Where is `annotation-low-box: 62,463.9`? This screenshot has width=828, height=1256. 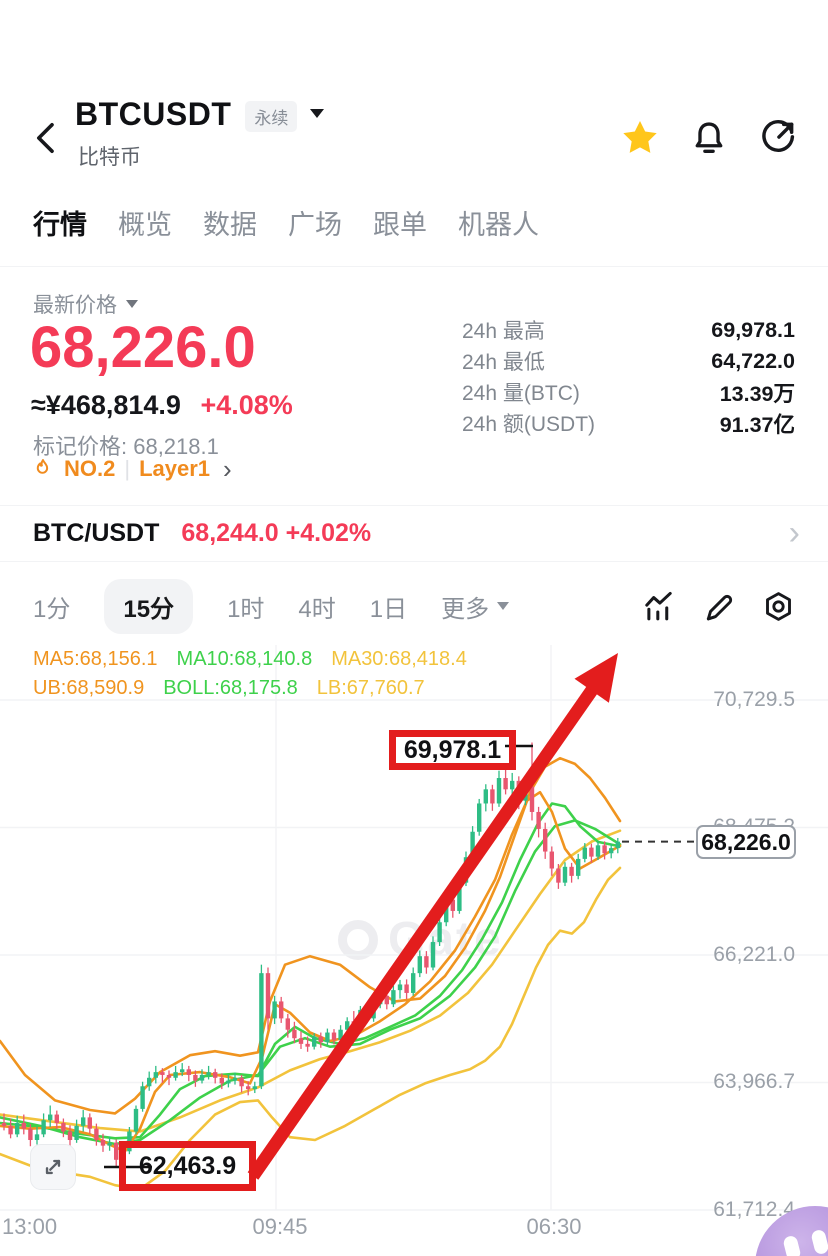 annotation-low-box: 62,463.9 is located at coordinates (187, 1166).